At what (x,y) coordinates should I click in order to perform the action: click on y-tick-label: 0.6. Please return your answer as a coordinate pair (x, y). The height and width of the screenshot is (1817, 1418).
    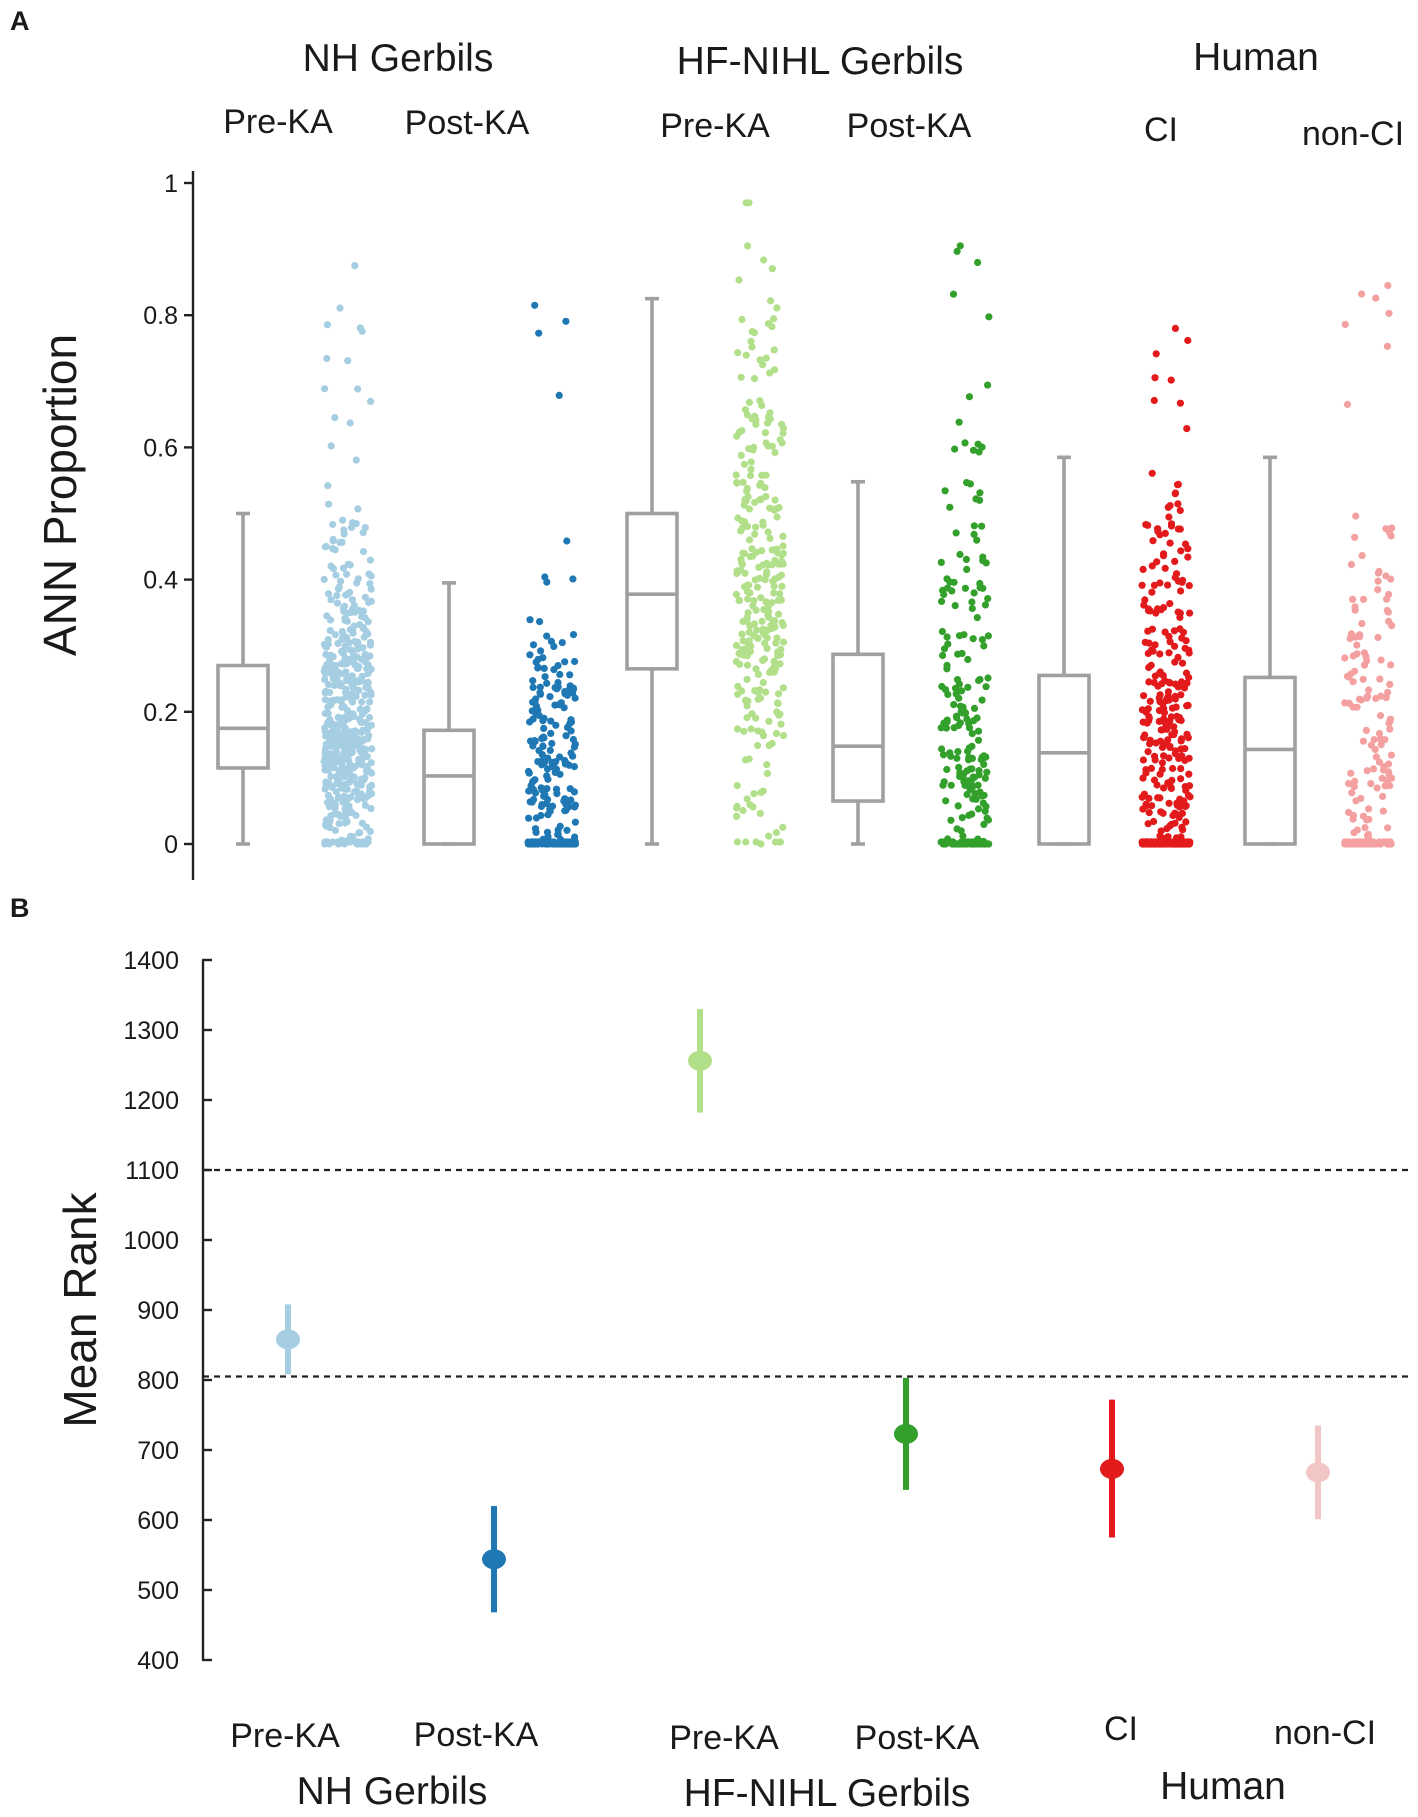
    Looking at the image, I should click on (160, 448).